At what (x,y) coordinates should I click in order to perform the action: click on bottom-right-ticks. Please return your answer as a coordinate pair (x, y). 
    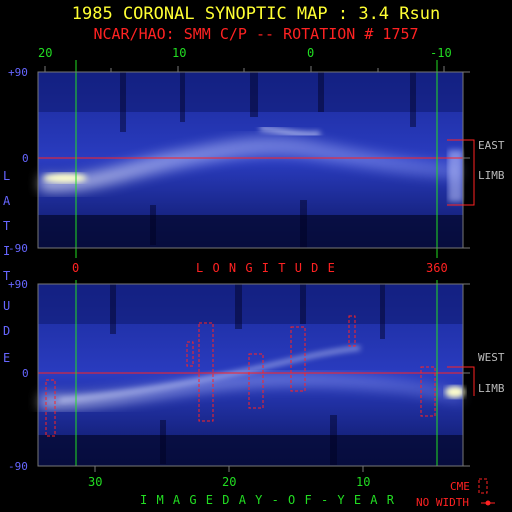
    Looking at the image, I should click on (466, 375).